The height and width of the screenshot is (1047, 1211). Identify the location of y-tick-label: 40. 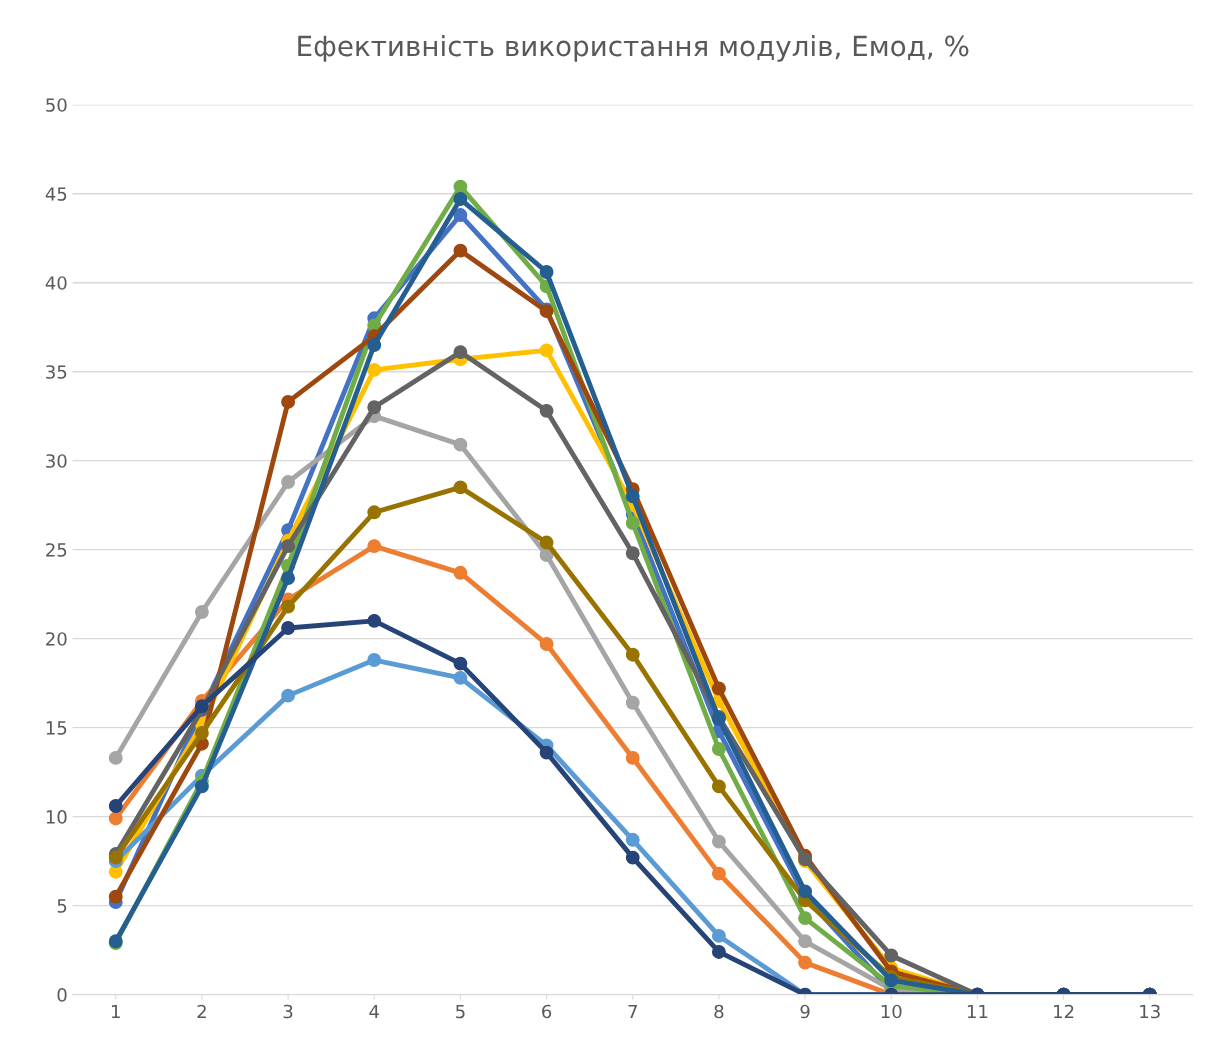
(56, 283).